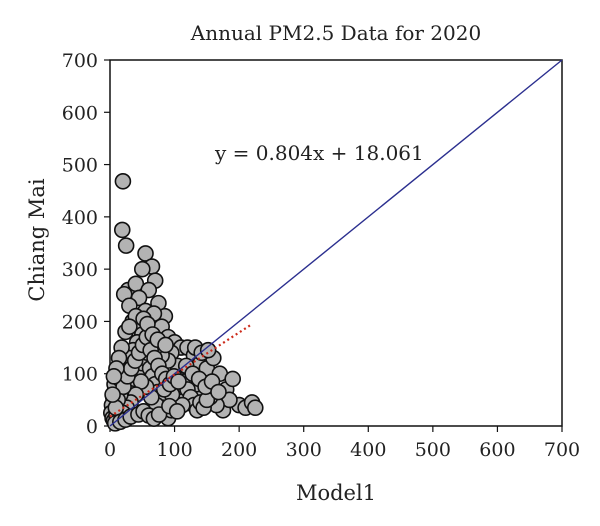  What do you see at coordinates (80, 61) in the screenshot?
I see `y-tick-label-700: 700` at bounding box center [80, 61].